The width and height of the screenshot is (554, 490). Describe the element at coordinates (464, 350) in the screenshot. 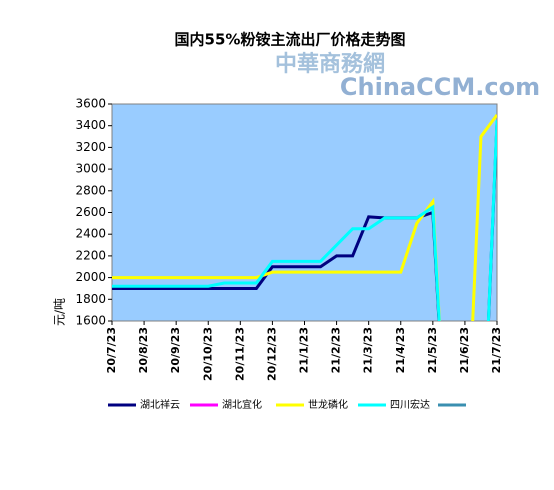

I see `x-tick-label: 21/6/23` at that location.